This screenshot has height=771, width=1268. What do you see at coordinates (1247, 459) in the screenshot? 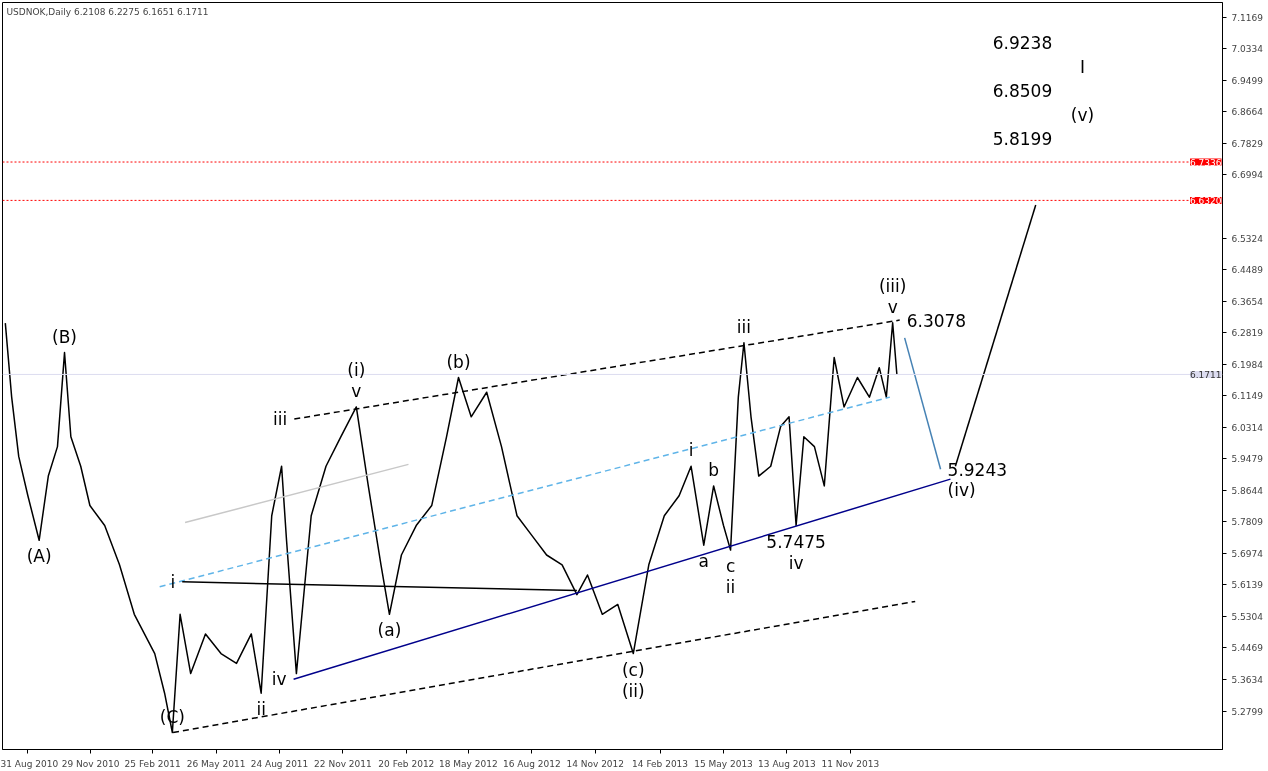
I see `y-tick-label: 5.9479` at bounding box center [1247, 459].